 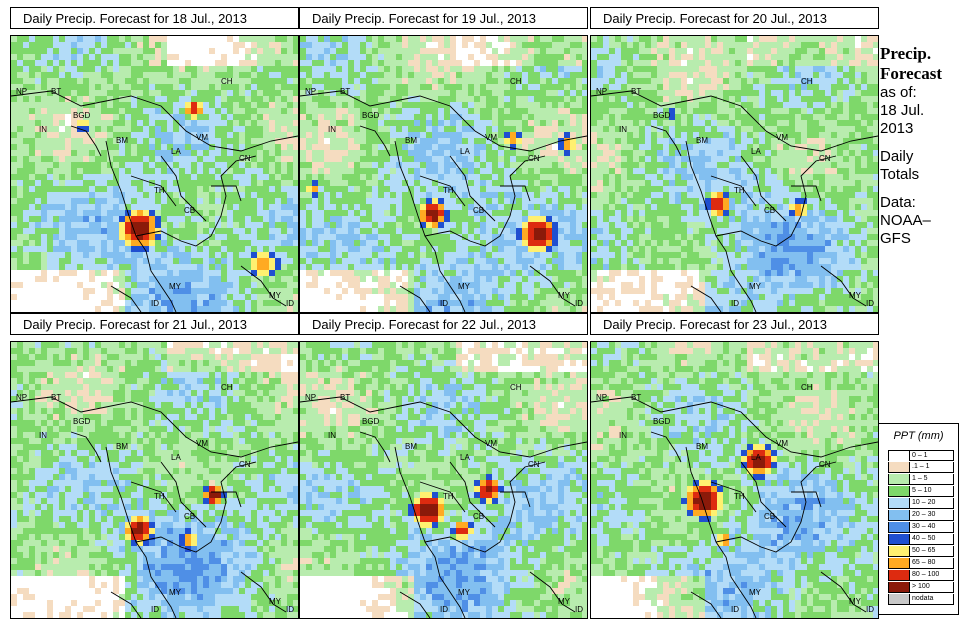 What do you see at coordinates (579, 303) in the screenshot?
I see `country-label: ID` at bounding box center [579, 303].